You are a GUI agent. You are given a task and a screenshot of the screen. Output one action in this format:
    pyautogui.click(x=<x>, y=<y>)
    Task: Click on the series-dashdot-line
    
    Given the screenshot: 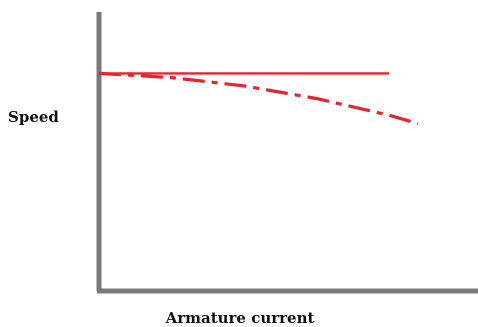 What is the action you would take?
    pyautogui.click(x=258, y=98)
    